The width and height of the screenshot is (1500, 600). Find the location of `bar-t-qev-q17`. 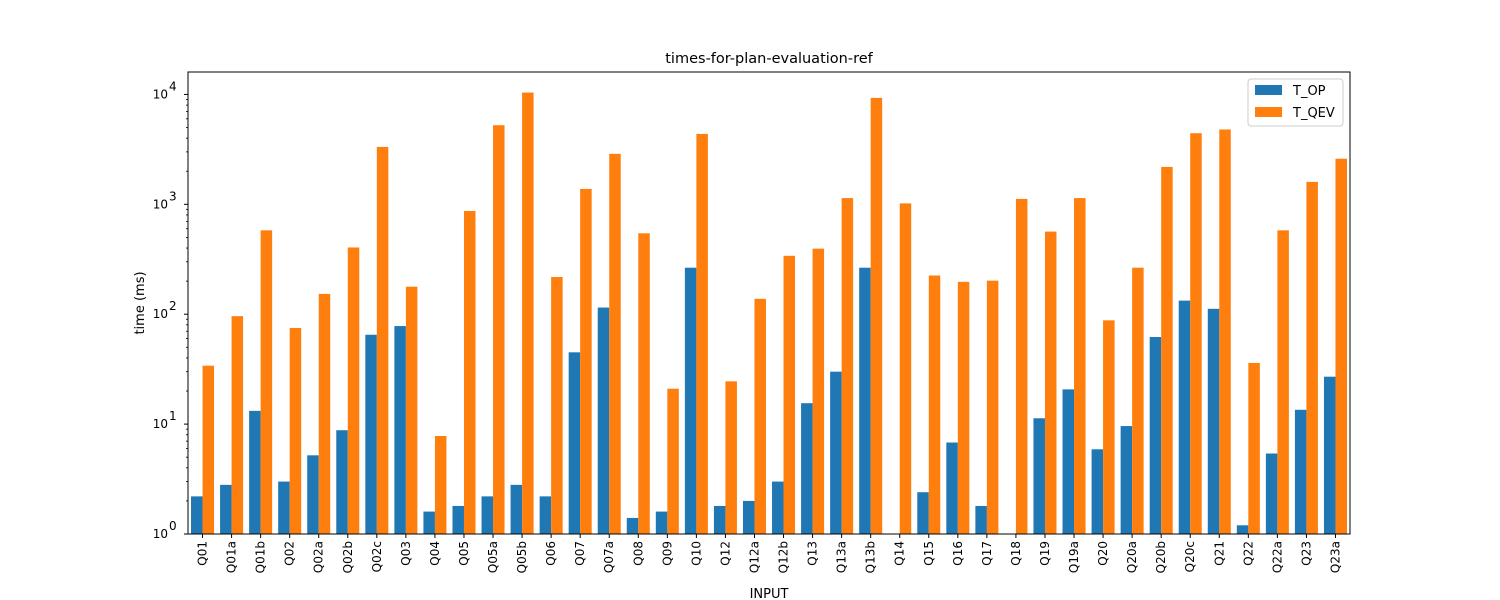

bar-t-qev-q17 is located at coordinates (992, 407).